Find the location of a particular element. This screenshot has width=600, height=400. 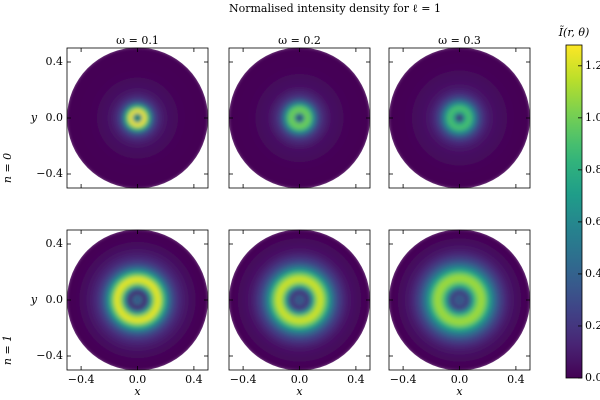

colorbar-tick-label: 0.6 is located at coordinates (592, 221).